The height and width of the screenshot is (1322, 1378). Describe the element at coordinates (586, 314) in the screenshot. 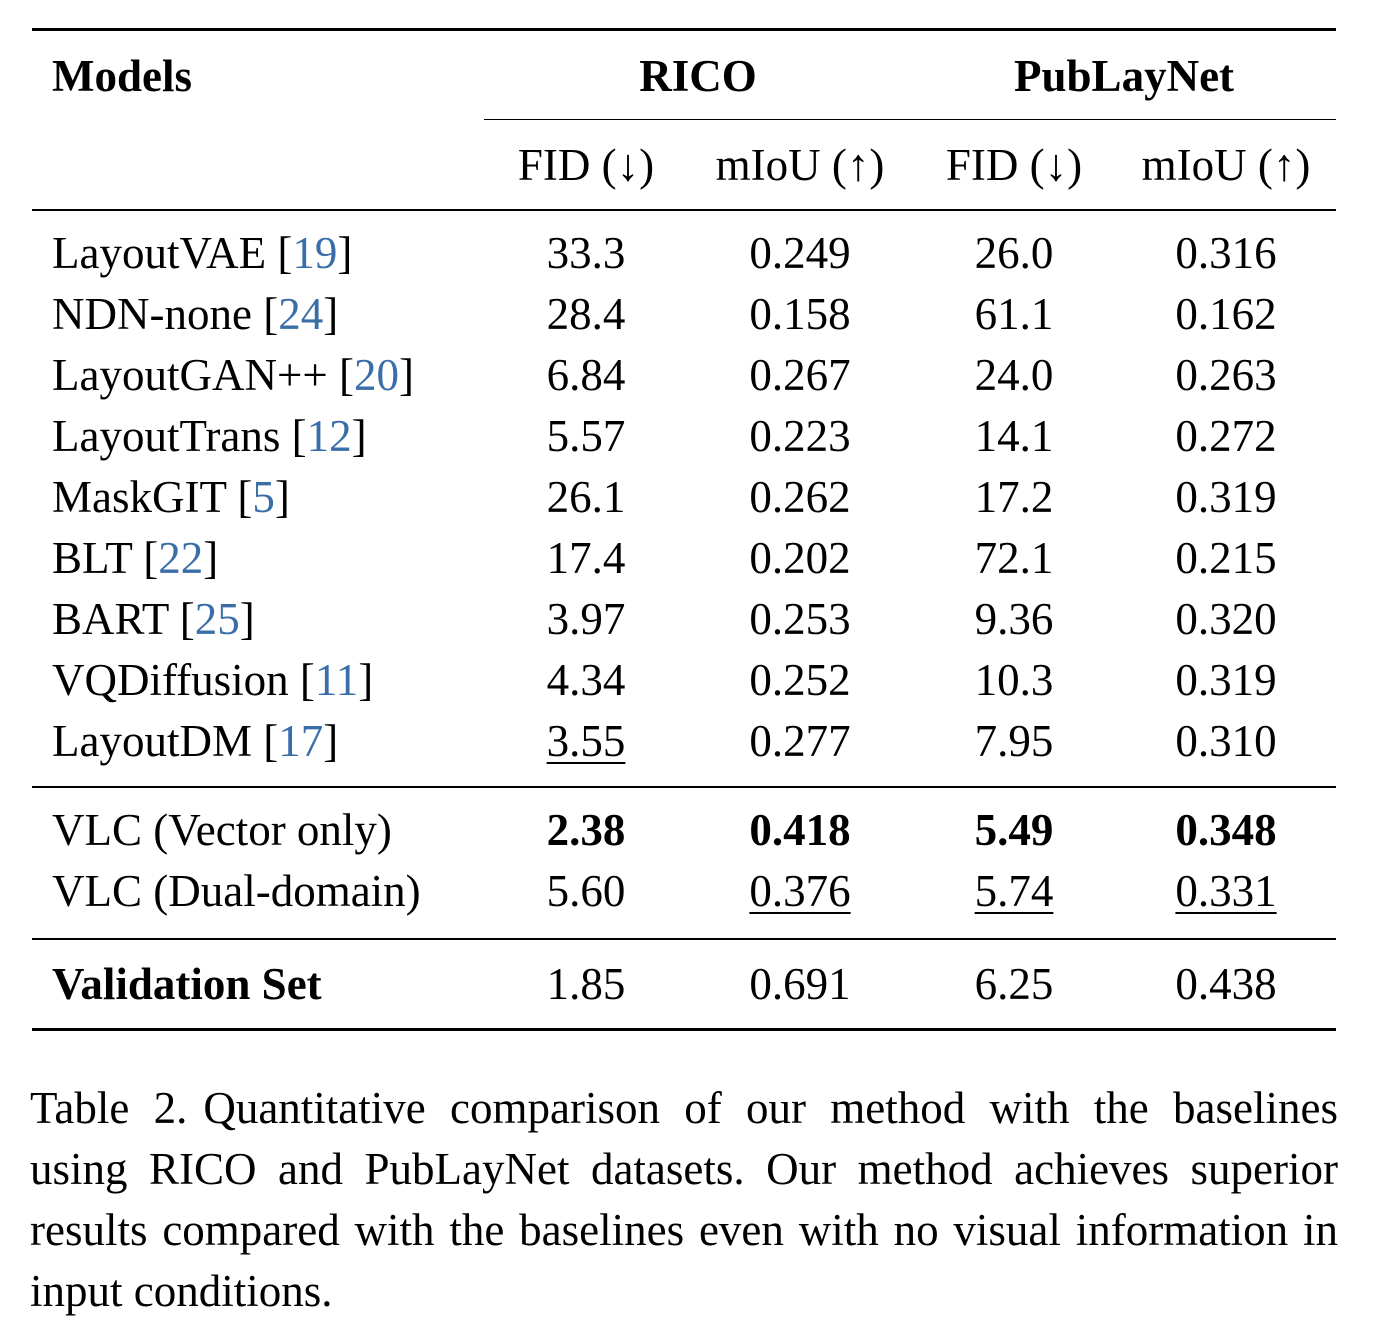

I see `value-cell: 28.4` at that location.